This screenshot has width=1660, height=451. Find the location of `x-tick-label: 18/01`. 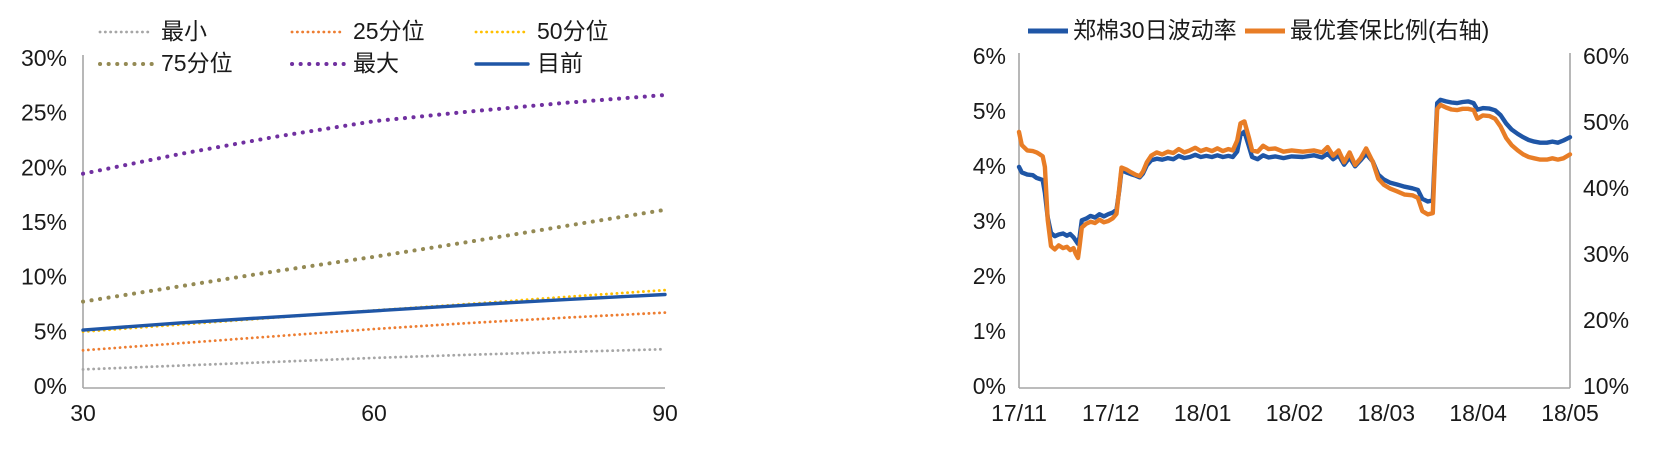

x-tick-label: 18/01 is located at coordinates (1203, 413).